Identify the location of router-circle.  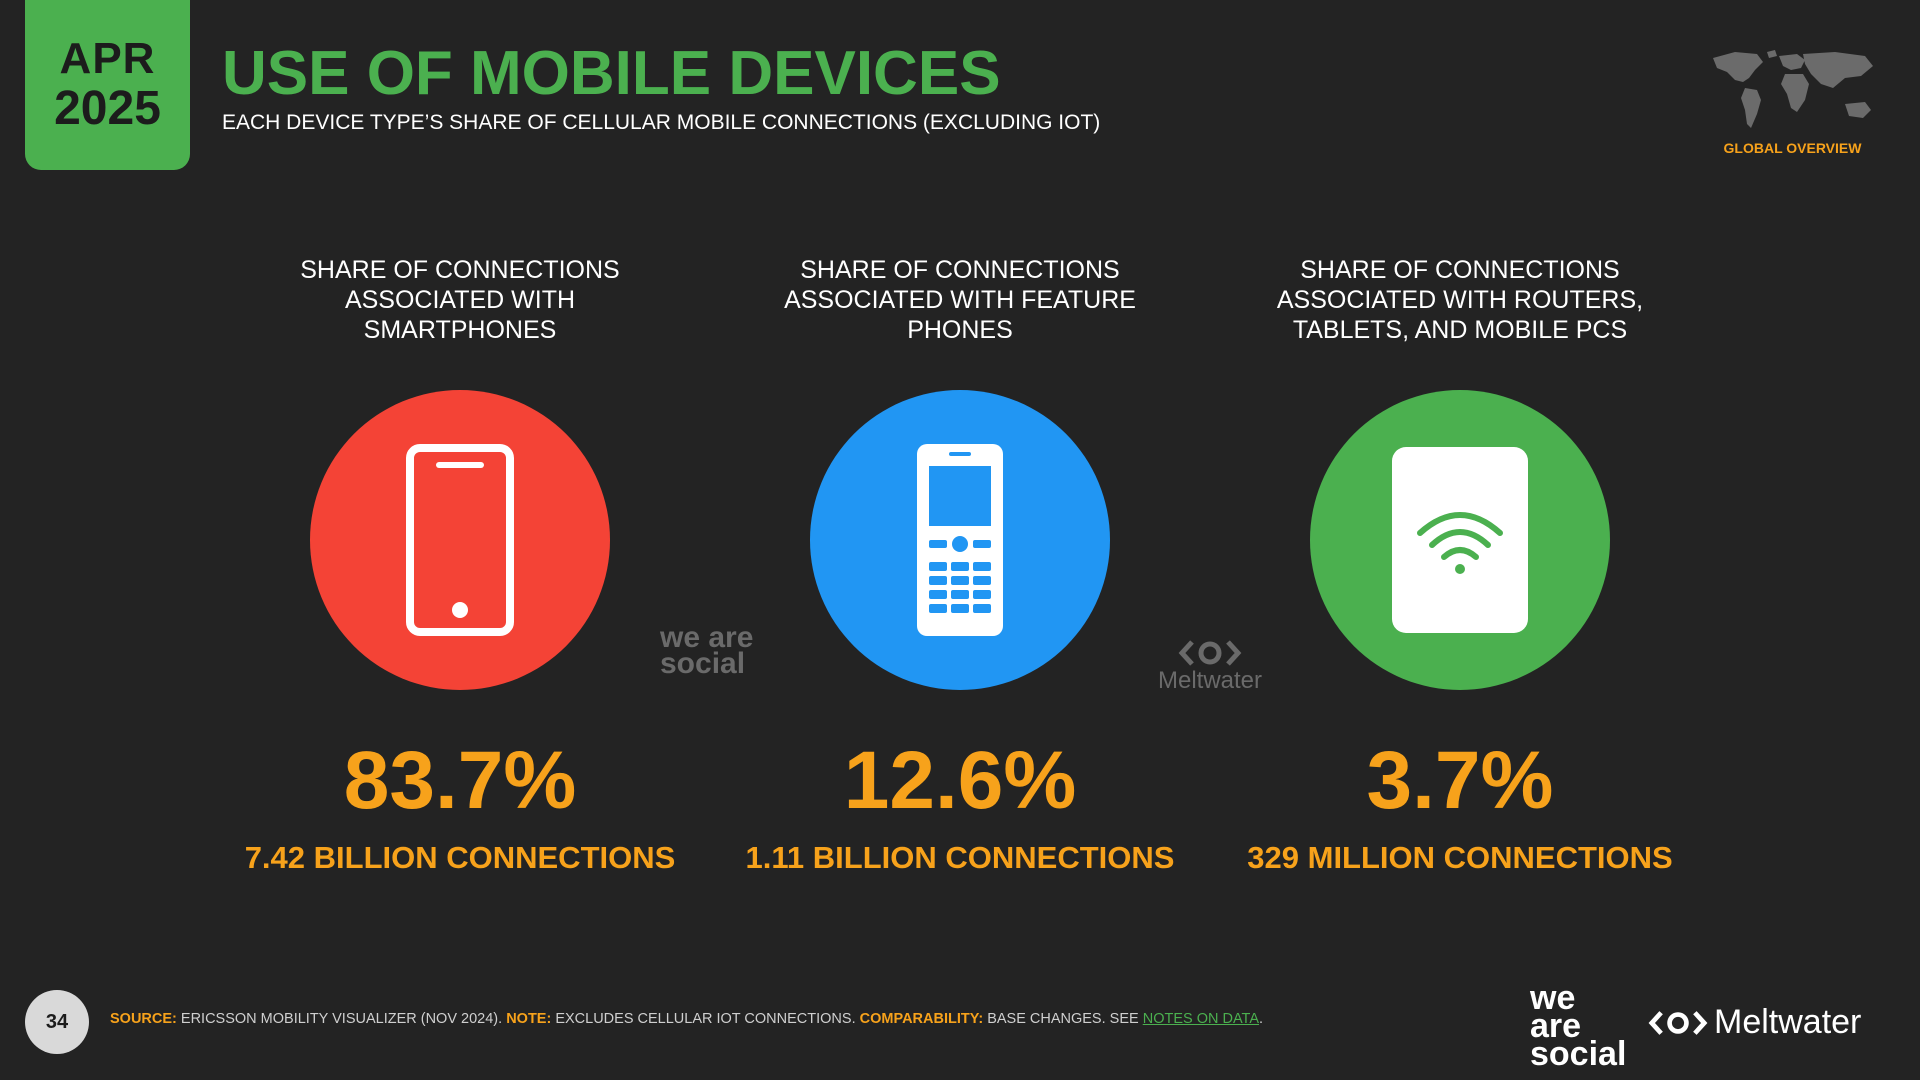
(1460, 540).